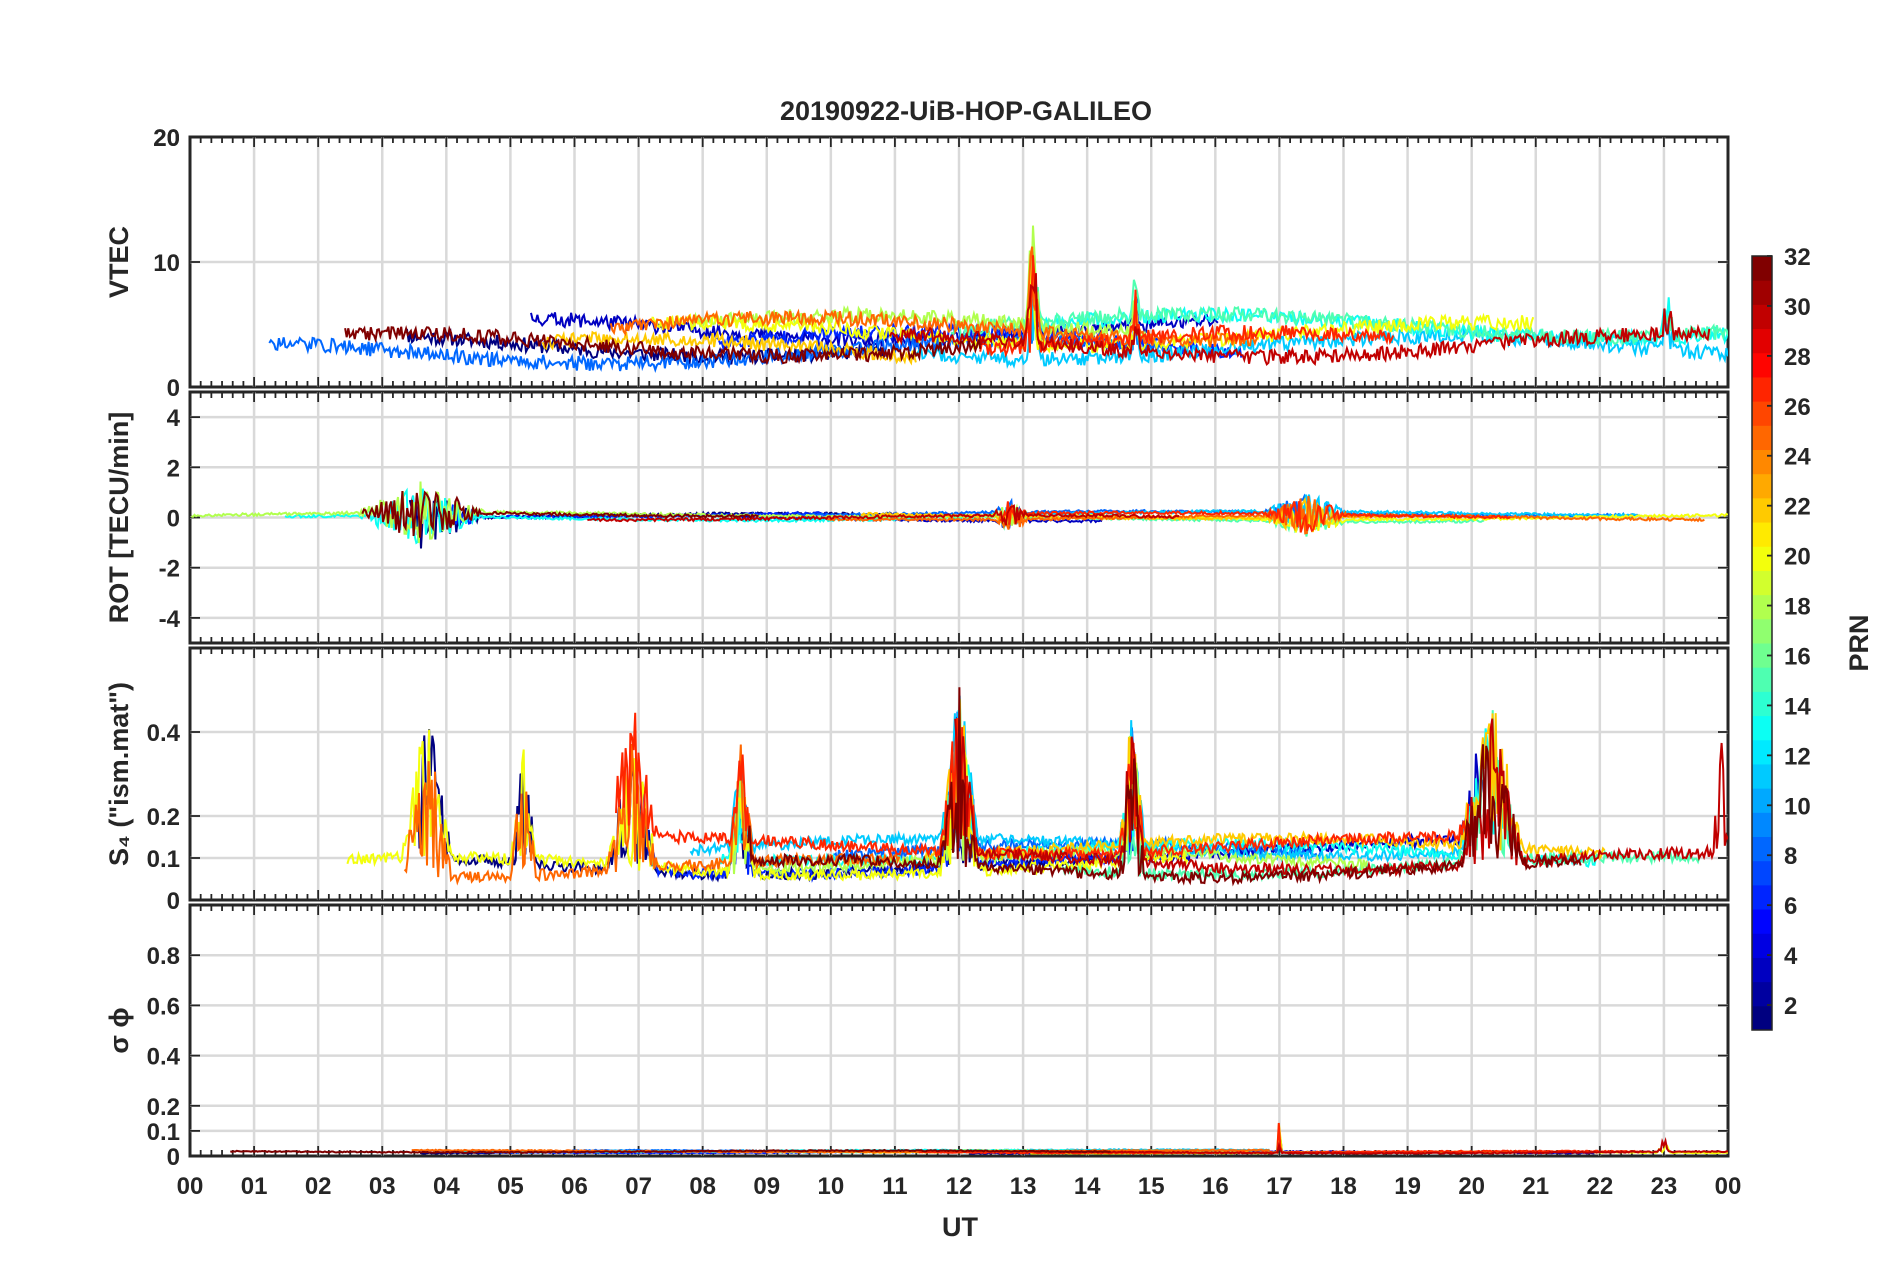 The image size is (1902, 1272). I want to click on colorbar-tick-label: 22, so click(1797, 507).